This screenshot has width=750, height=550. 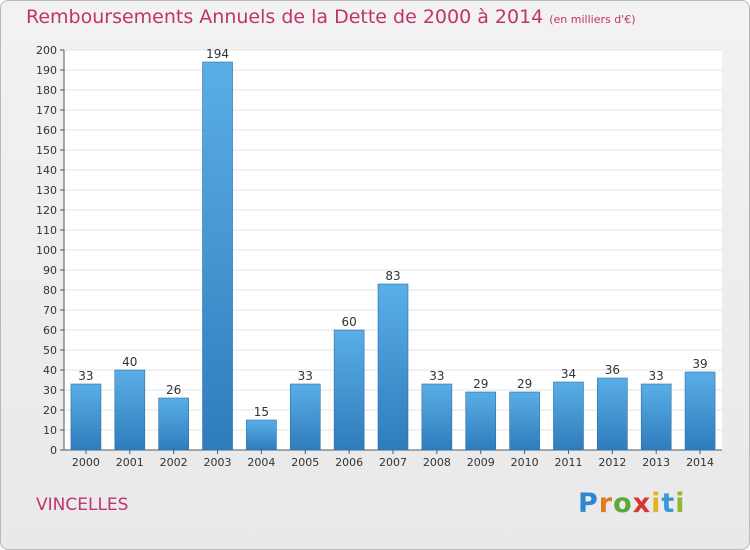 I want to click on y-tick-label: 20, so click(x=50, y=410).